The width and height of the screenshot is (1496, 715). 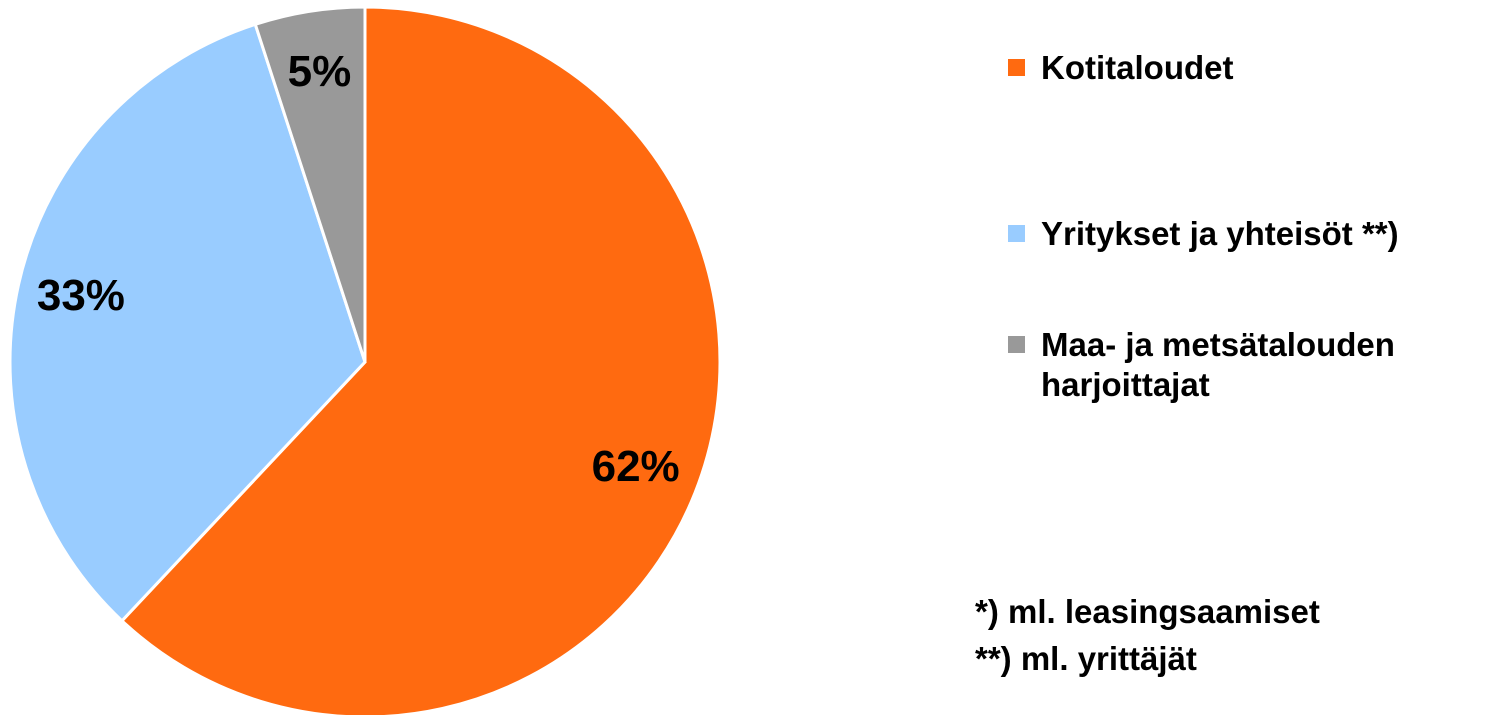 I want to click on notes: *) ml. leasingsaamiset **) ml. yrittäjät, so click(x=1147, y=635).